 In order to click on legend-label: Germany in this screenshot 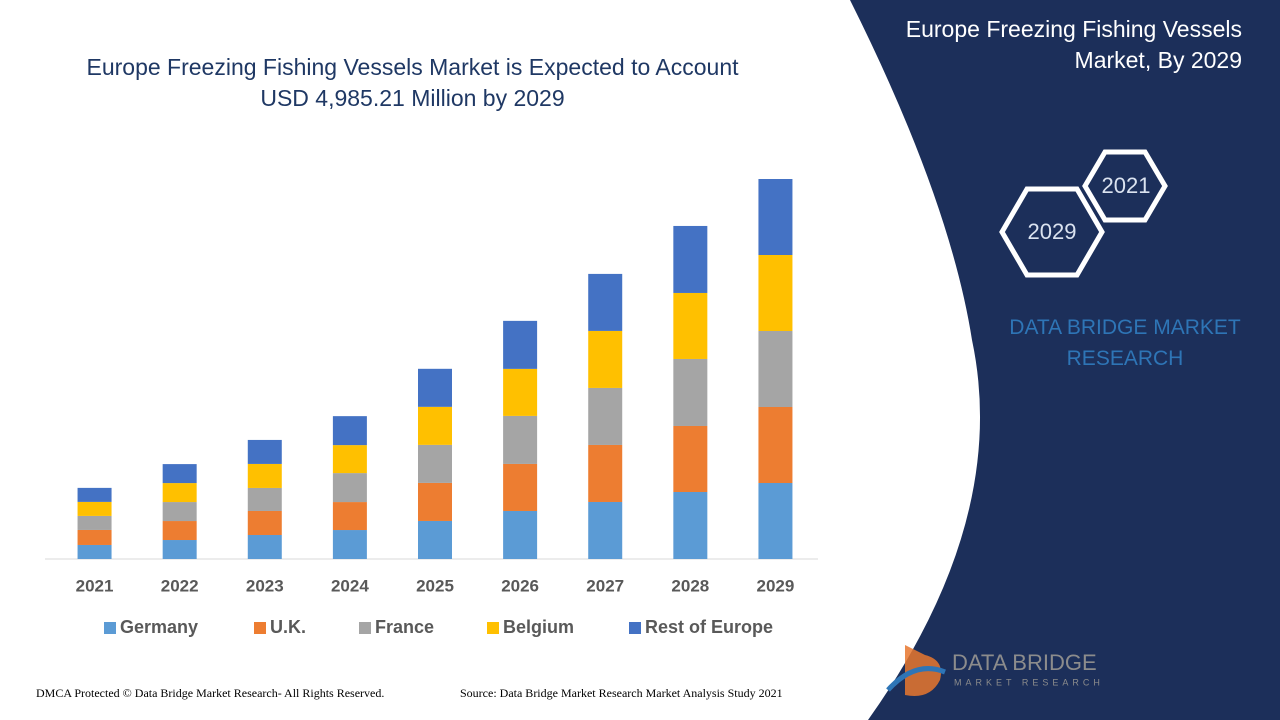, I will do `click(159, 627)`.